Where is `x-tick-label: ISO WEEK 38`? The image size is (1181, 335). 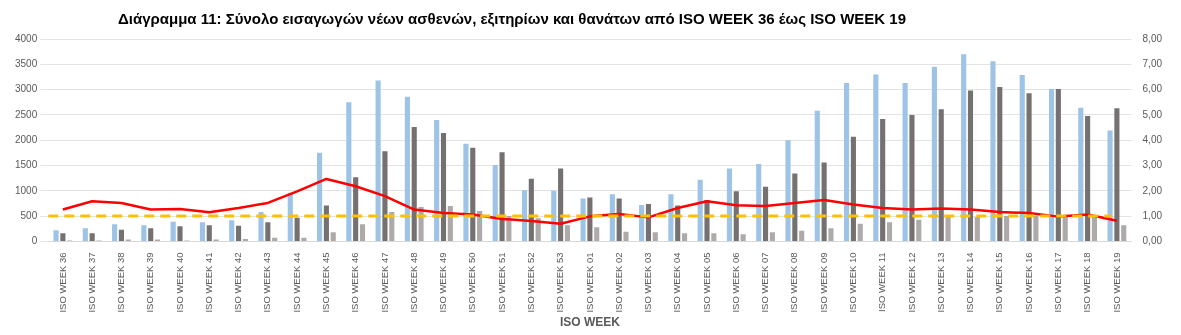 x-tick-label: ISO WEEK 38 is located at coordinates (121, 282).